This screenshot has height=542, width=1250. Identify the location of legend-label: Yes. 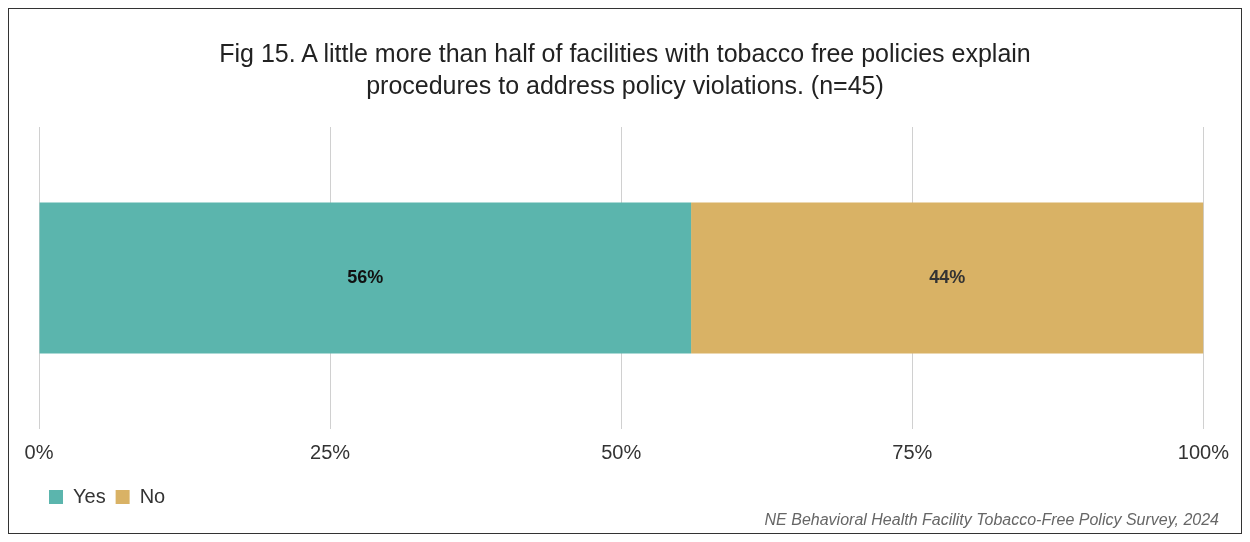
(89, 495).